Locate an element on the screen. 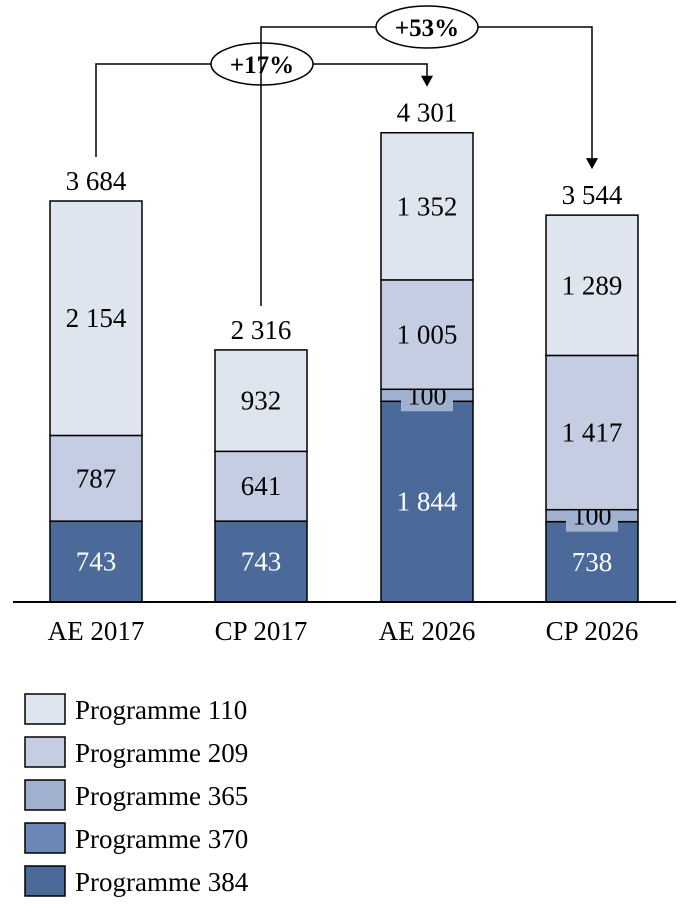 The height and width of the screenshot is (918, 689). legend-label: Programme 365 is located at coordinates (161, 796).